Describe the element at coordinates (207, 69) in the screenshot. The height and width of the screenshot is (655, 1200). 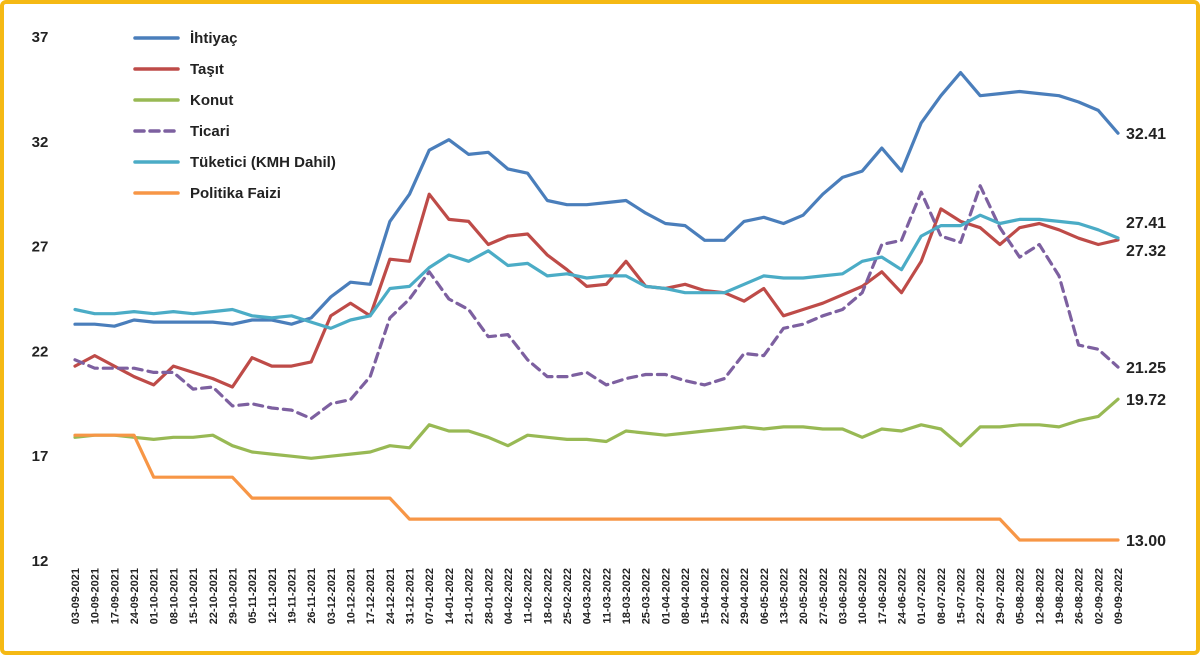
I see `legend-label: Taşıt` at that location.